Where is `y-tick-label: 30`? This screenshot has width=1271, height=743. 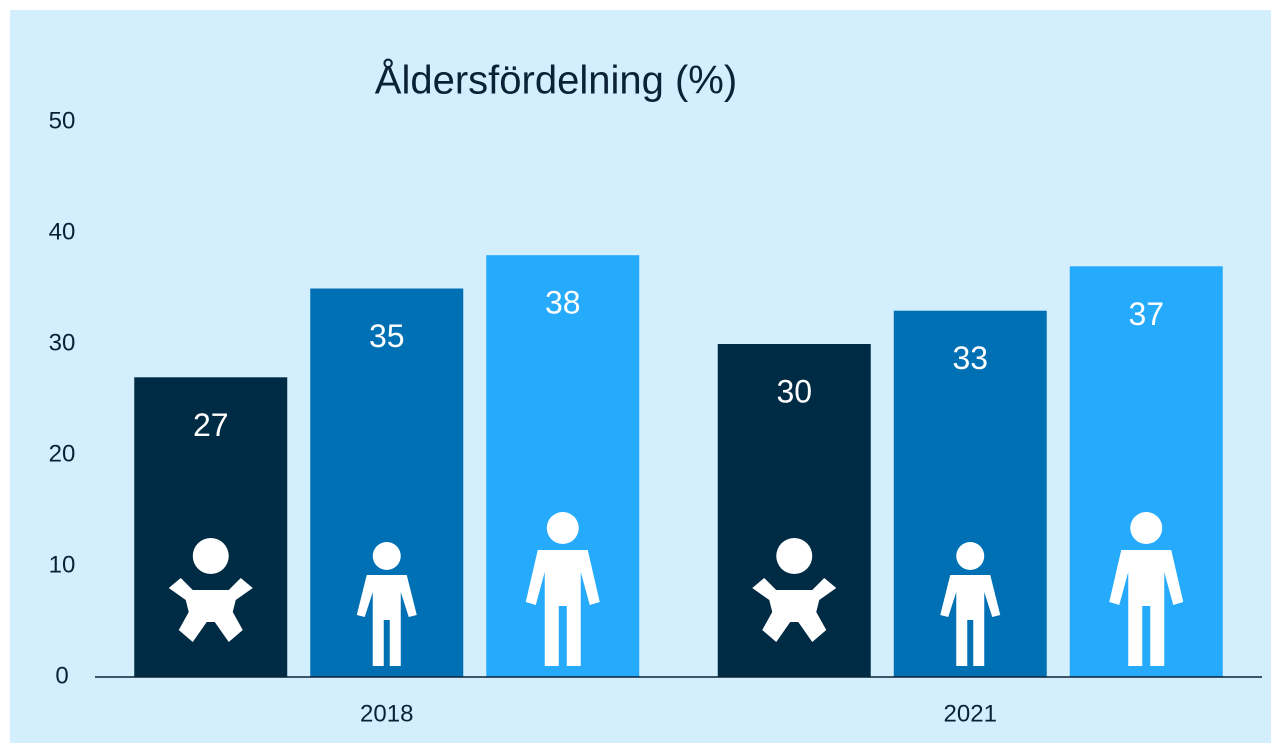
y-tick-label: 30 is located at coordinates (62, 342).